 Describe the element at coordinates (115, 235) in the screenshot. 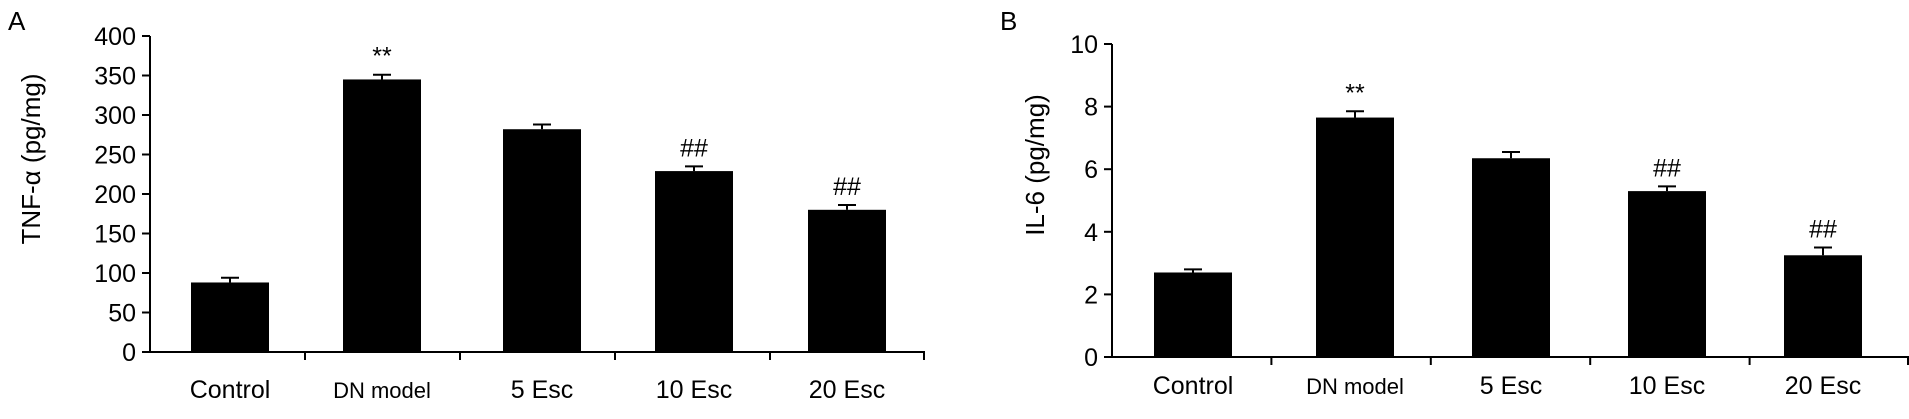

I see `y-tick-label: 150` at that location.